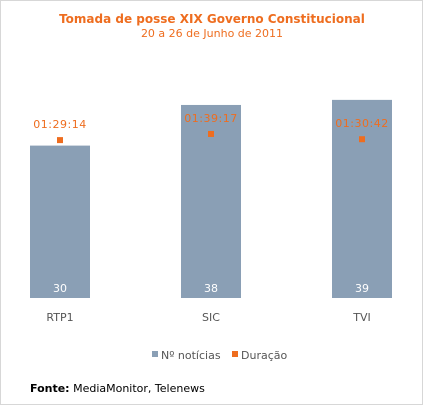 The height and width of the screenshot is (406, 424). Describe the element at coordinates (155, 354) in the screenshot. I see `legend-swatch-noticias` at that location.